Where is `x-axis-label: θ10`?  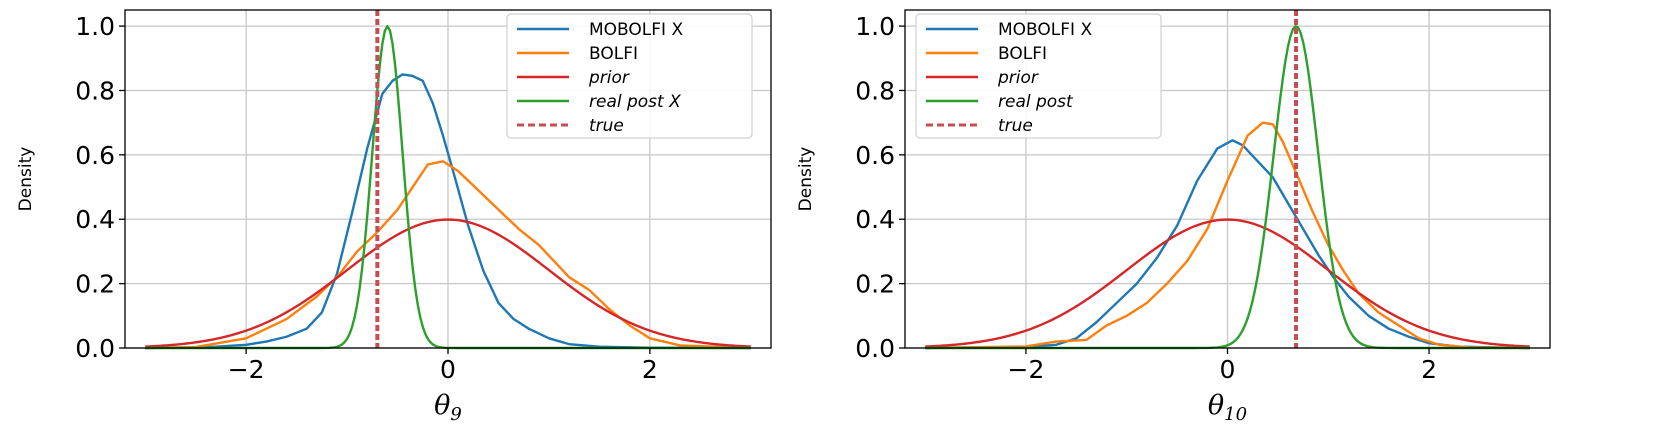 x-axis-label: θ10 is located at coordinates (1227, 407).